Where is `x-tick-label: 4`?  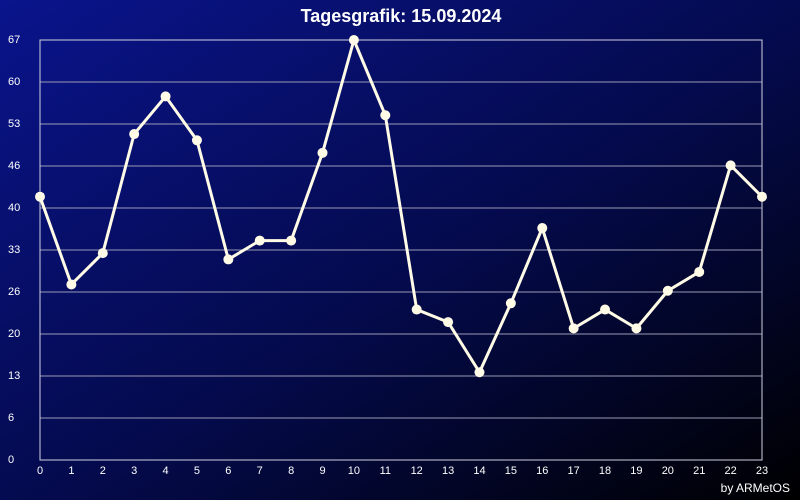 x-tick-label: 4 is located at coordinates (166, 471).